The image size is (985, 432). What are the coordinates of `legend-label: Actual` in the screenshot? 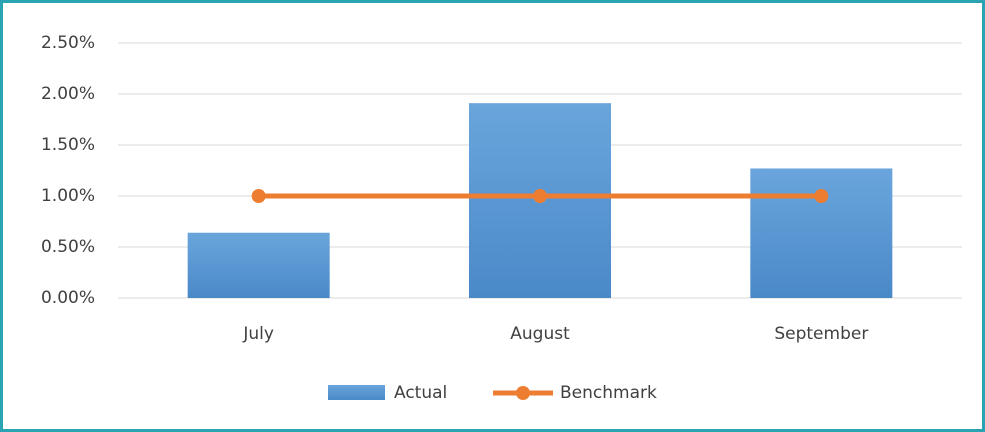 It's located at (420, 393).